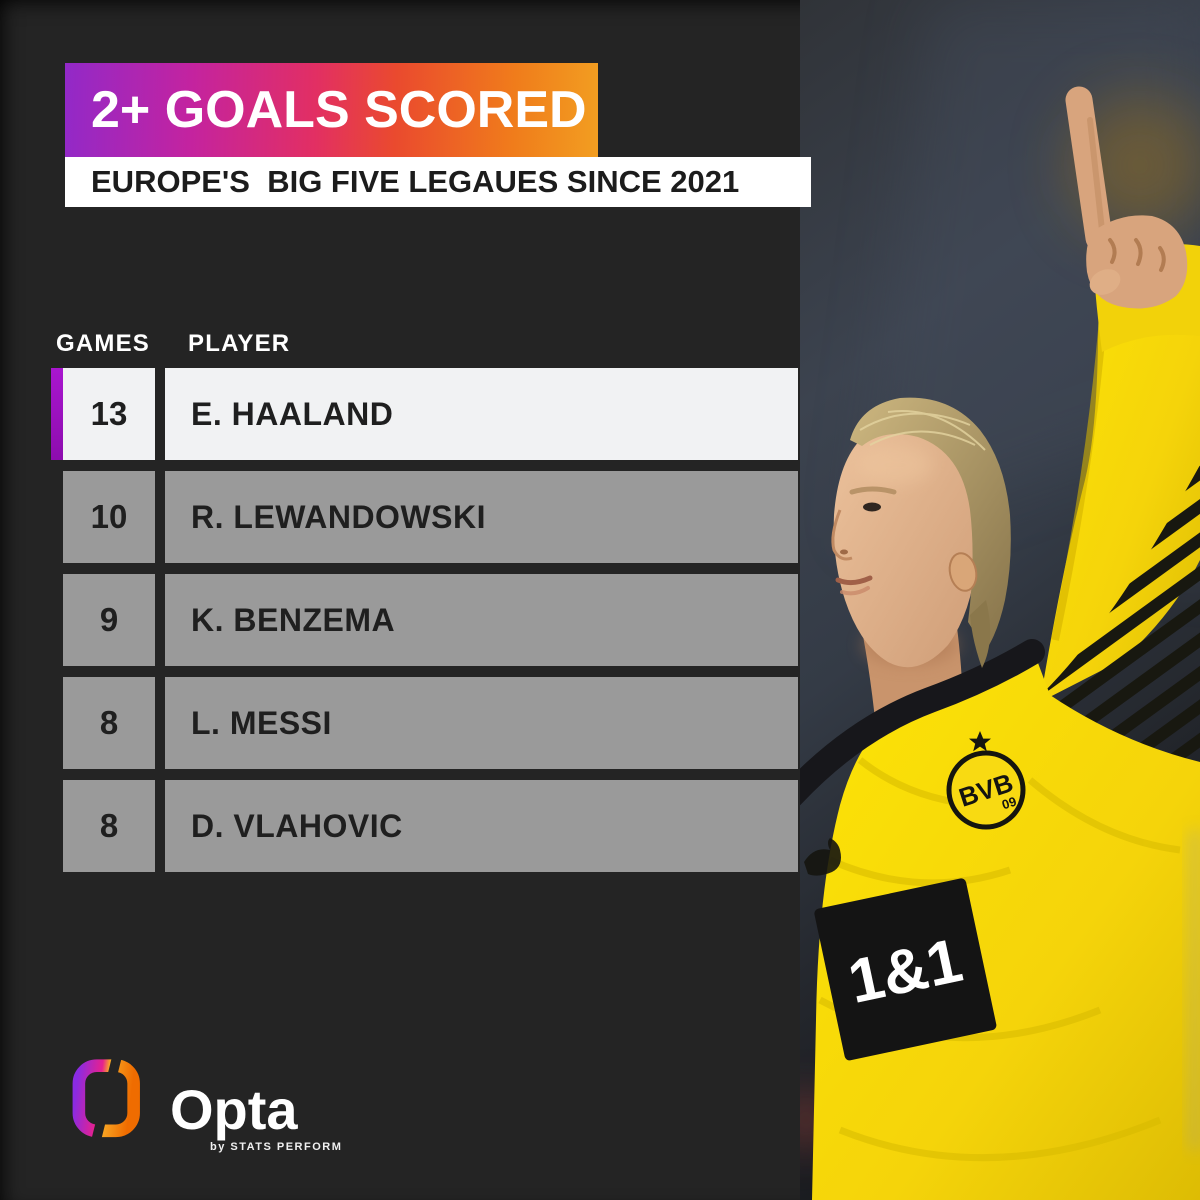 Image resolution: width=1200 pixels, height=1200 pixels. Describe the element at coordinates (1126, 197) in the screenshot. I see `pointing-hand` at that location.